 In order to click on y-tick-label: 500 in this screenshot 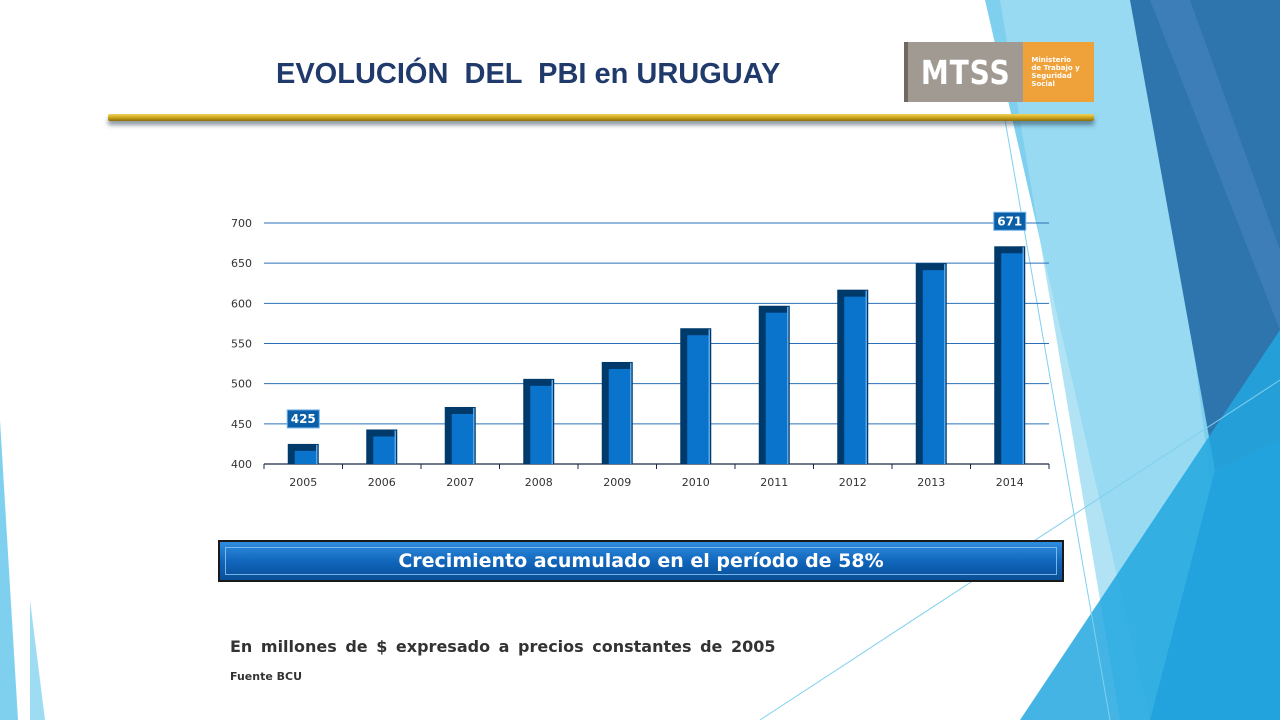, I will do `click(241, 384)`.